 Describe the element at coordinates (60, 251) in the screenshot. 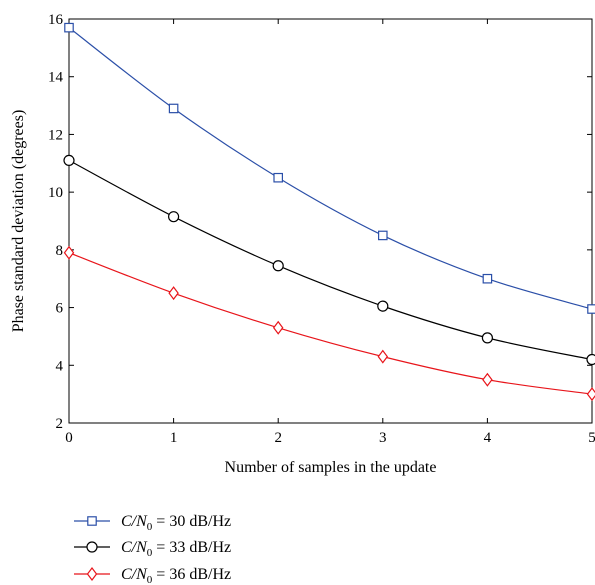

I see `y-tick-label: 8` at that location.